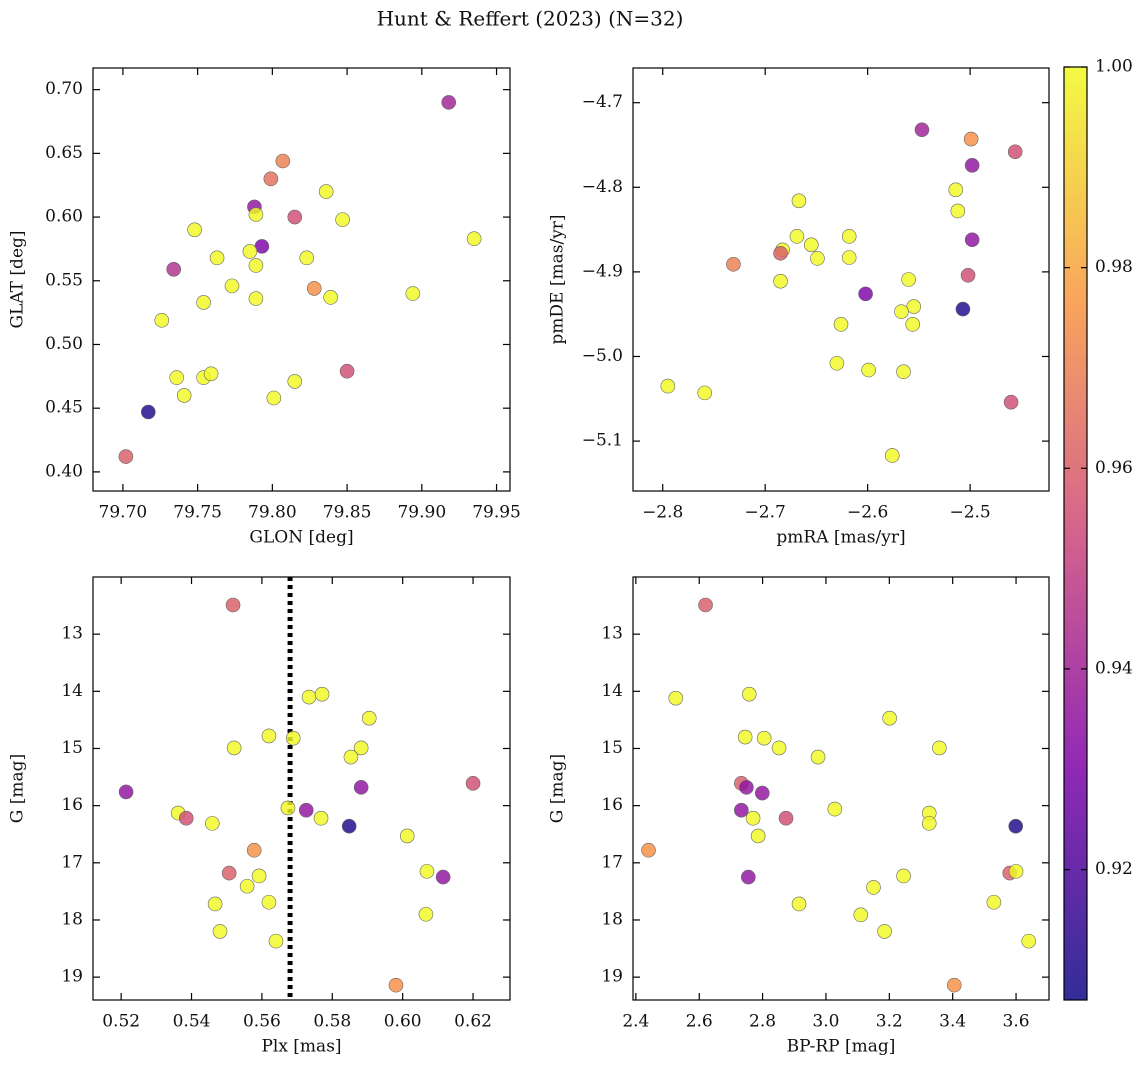 This screenshot has height=1067, width=1148. What do you see at coordinates (403, 1022) in the screenshot?
I see `x-tick-label: 0.60` at bounding box center [403, 1022].